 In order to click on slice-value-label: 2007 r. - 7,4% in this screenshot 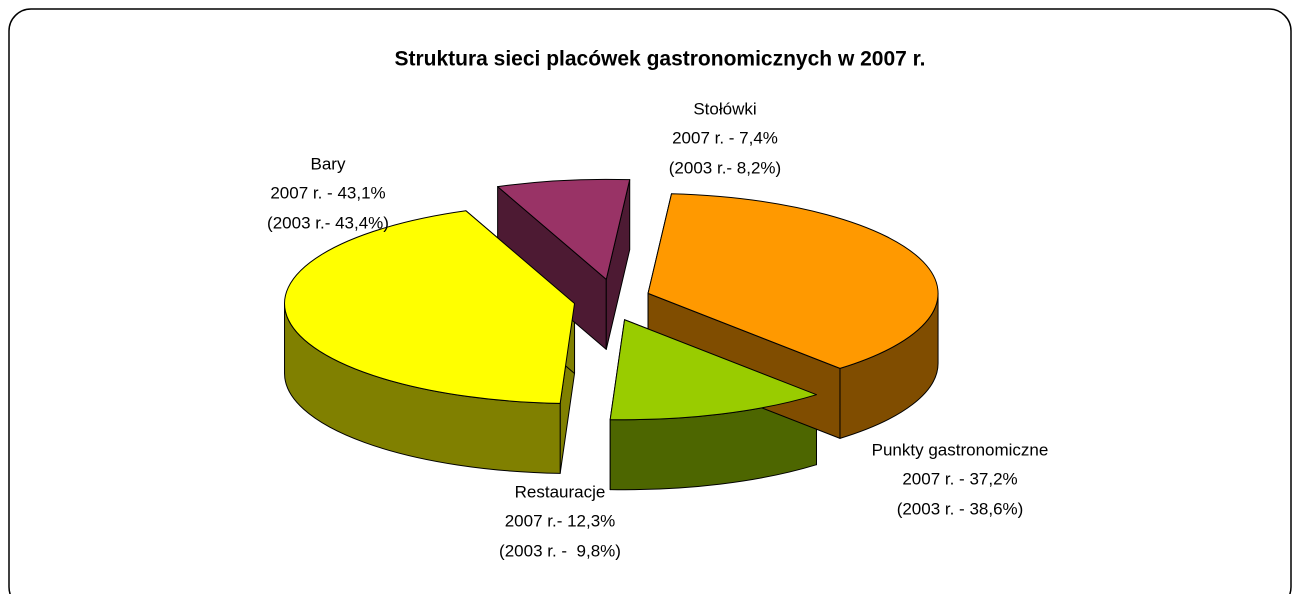, I will do `click(725, 137)`.